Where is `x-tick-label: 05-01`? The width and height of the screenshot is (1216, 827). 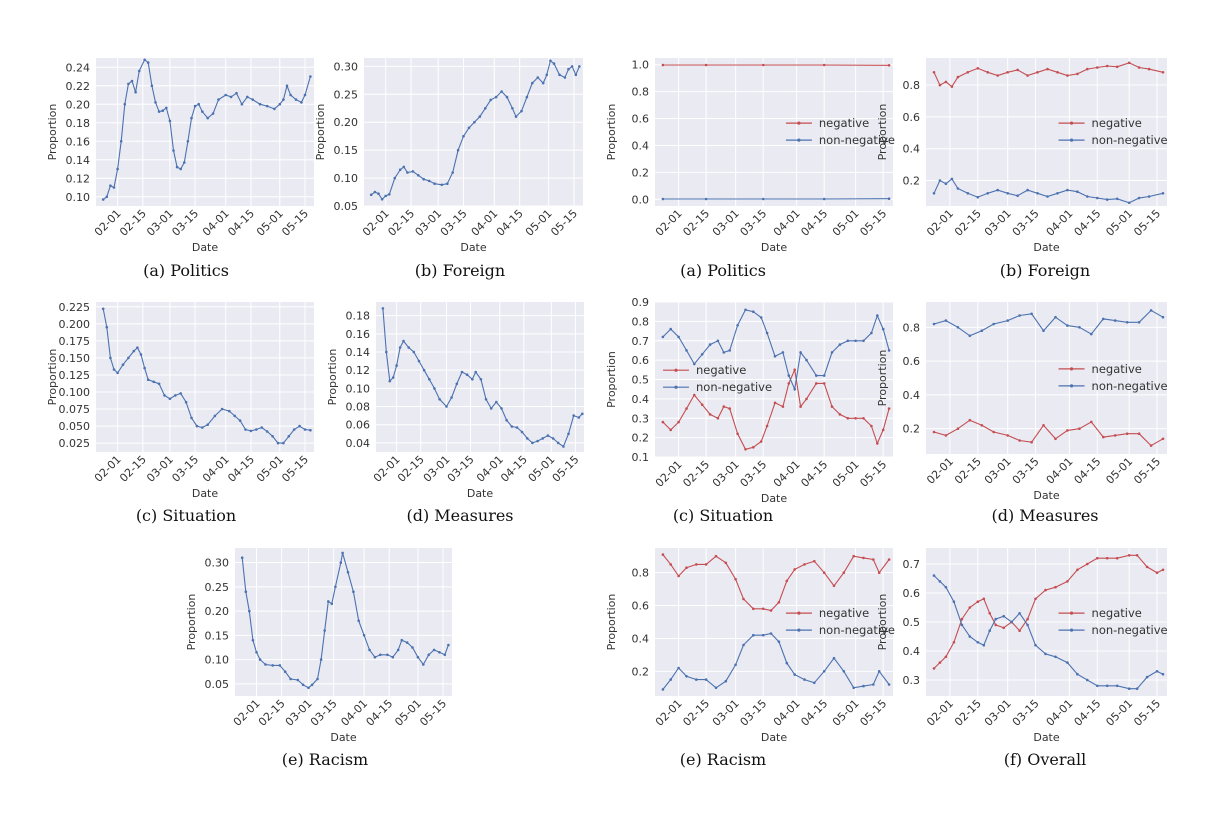 x-tick-label: 05-01 is located at coordinates (1119, 471).